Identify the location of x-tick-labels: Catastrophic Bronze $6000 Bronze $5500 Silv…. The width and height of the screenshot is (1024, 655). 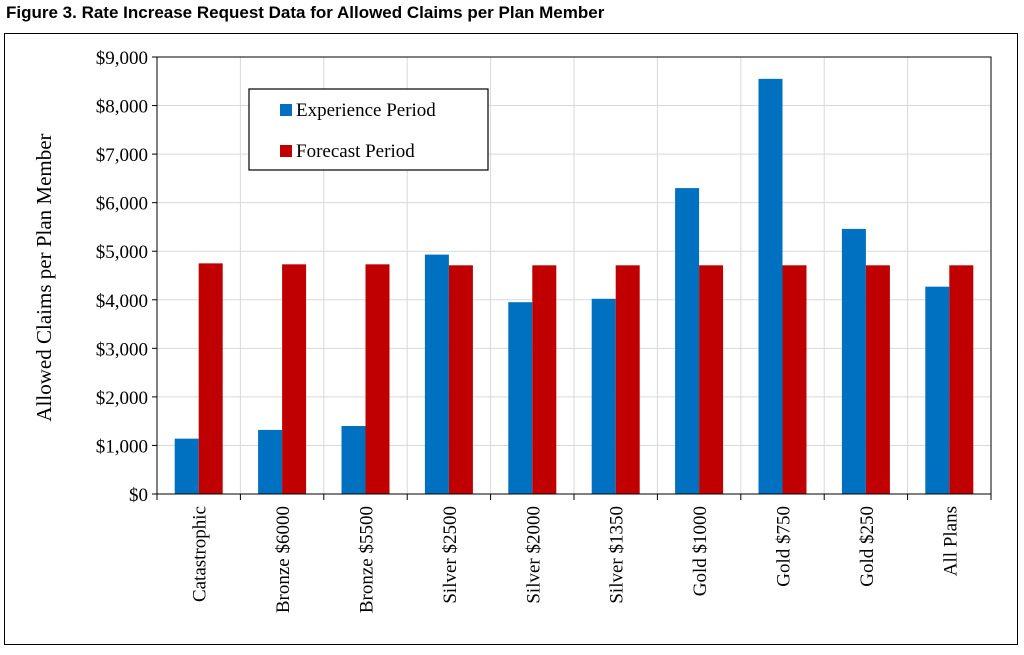
(574, 553).